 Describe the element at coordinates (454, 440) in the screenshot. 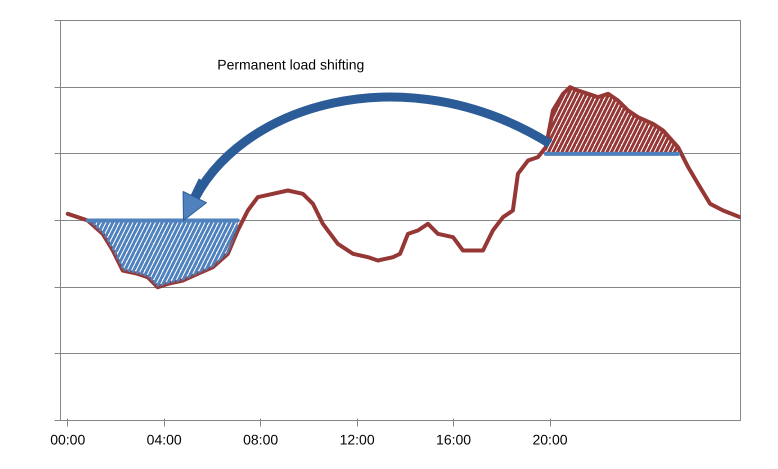

I see `x-tick-label: 16:00` at that location.